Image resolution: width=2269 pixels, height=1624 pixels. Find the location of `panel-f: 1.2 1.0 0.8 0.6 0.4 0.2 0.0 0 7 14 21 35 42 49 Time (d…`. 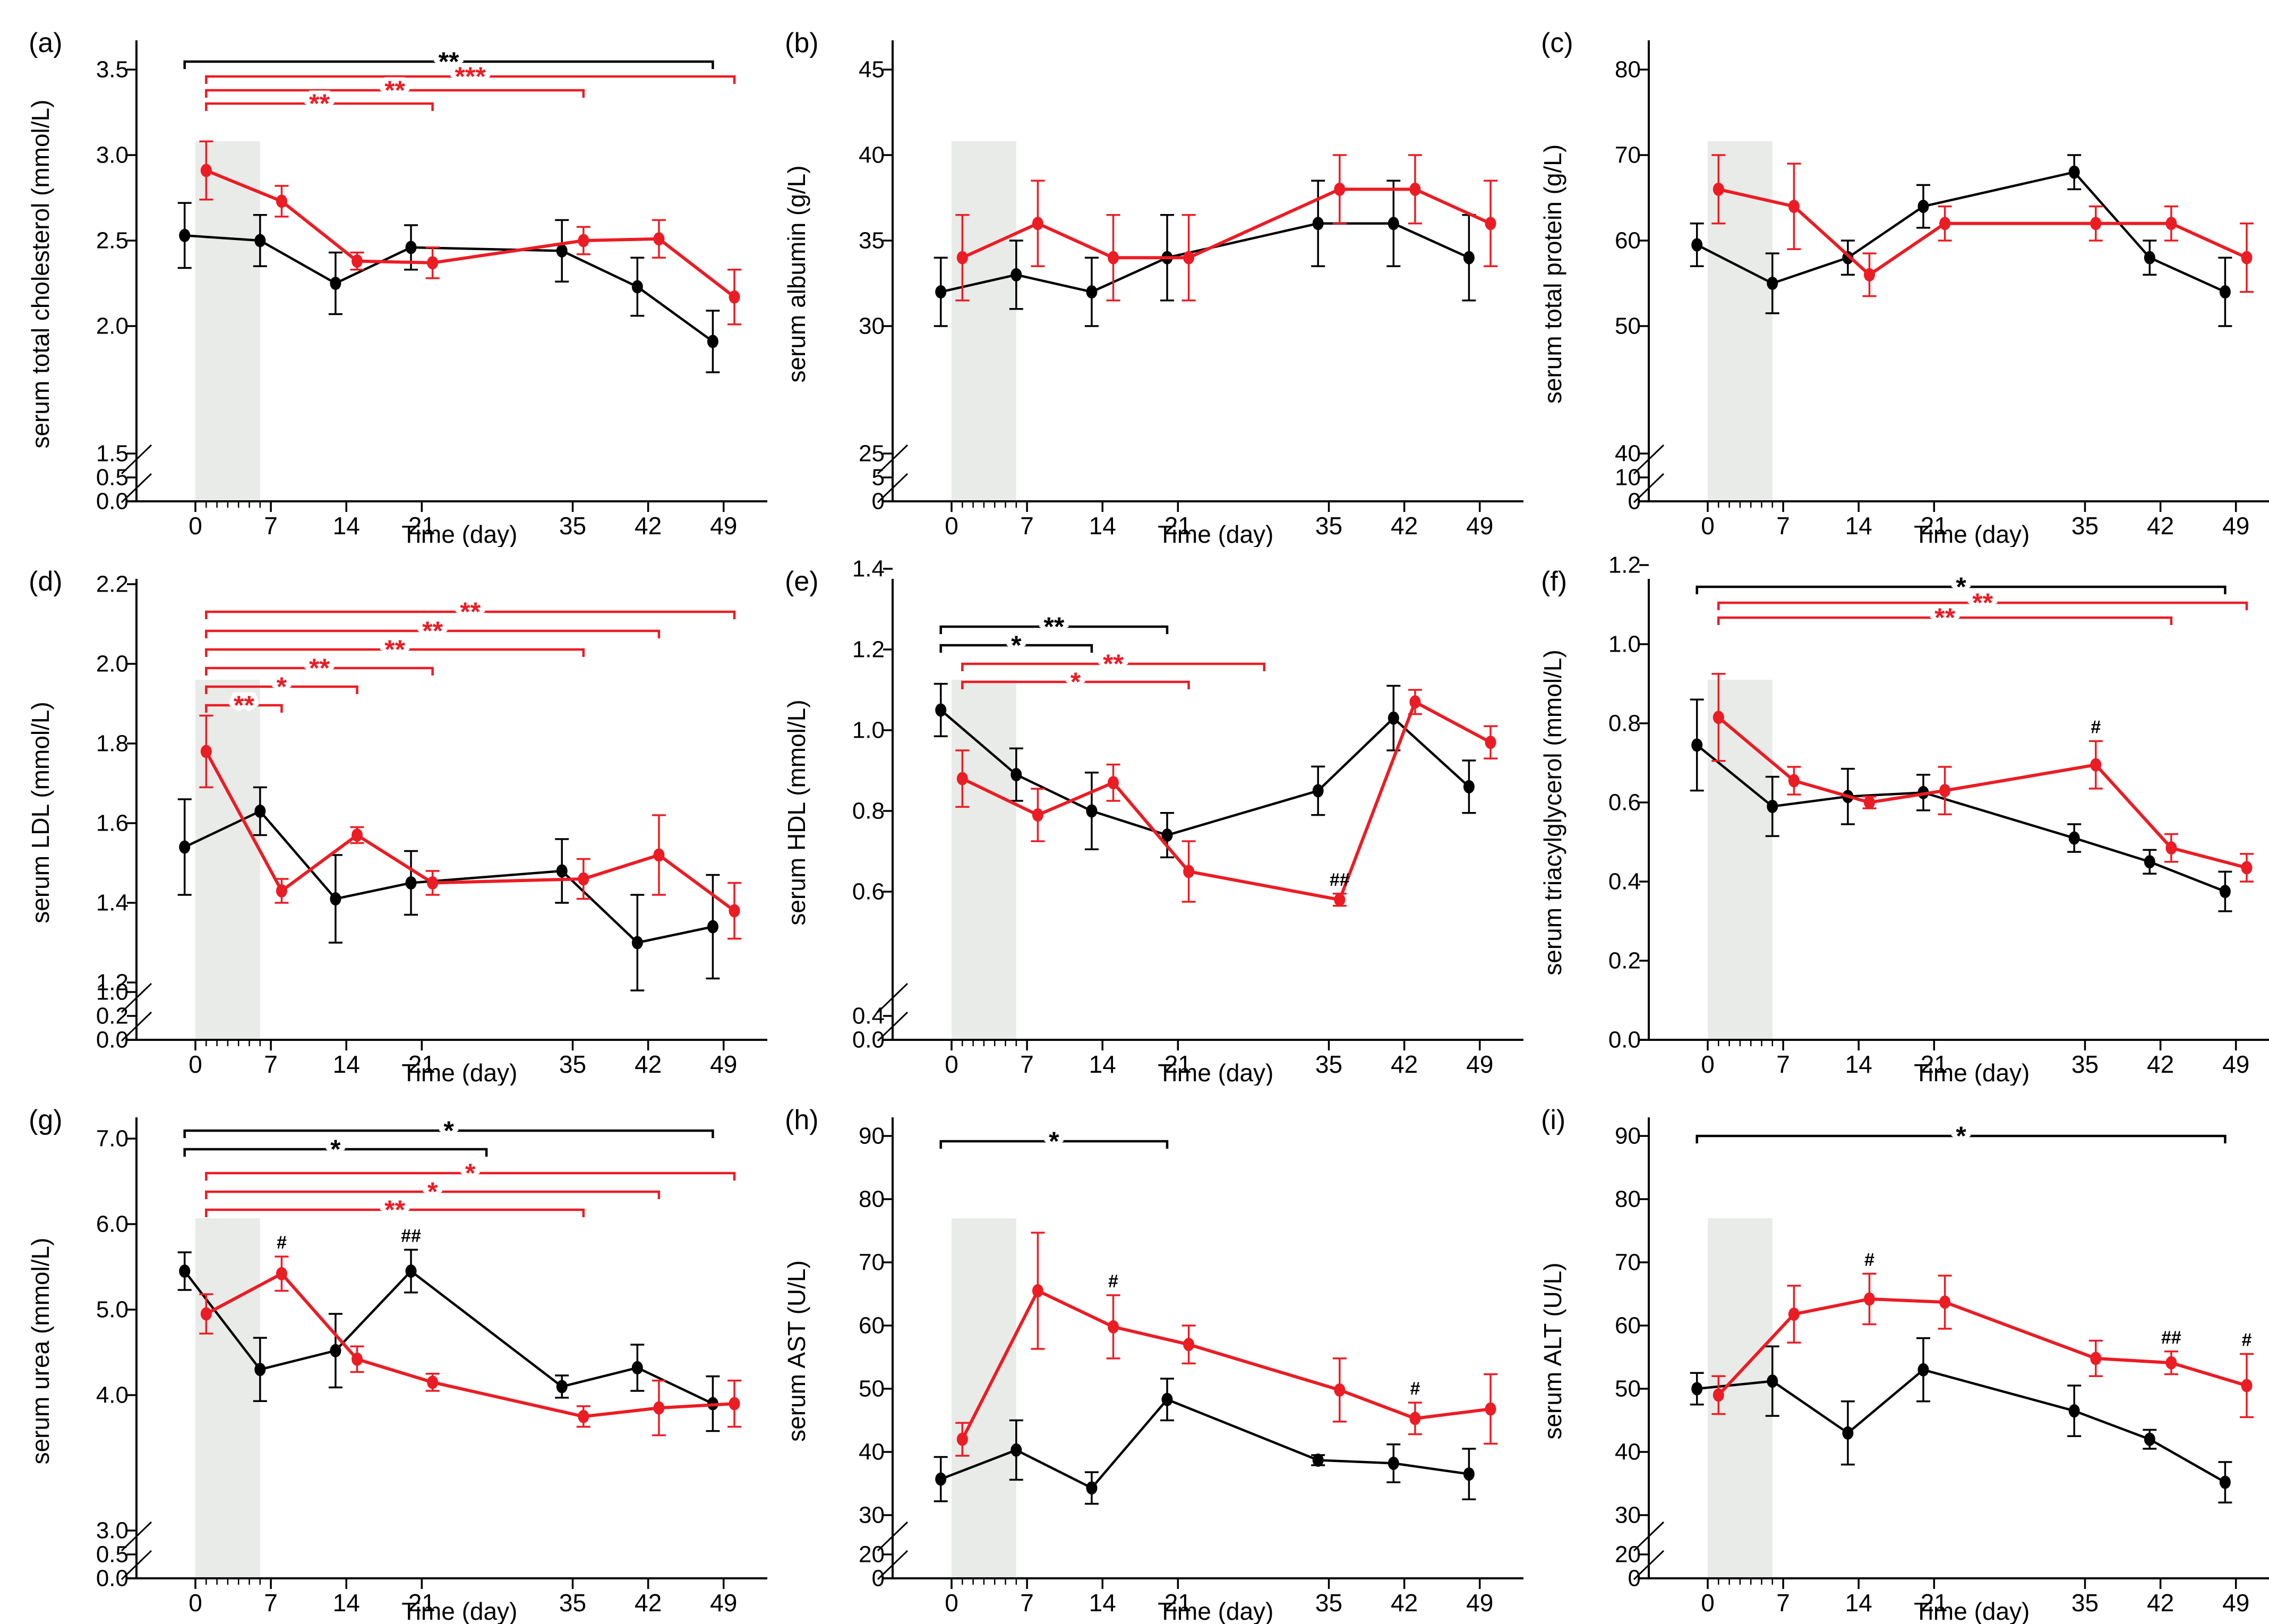

panel-f: 1.2 1.0 0.8 0.6 0.4 0.2 0.0 0 7 14 21 35 42 49 Time (d… is located at coordinates (1901, 816).